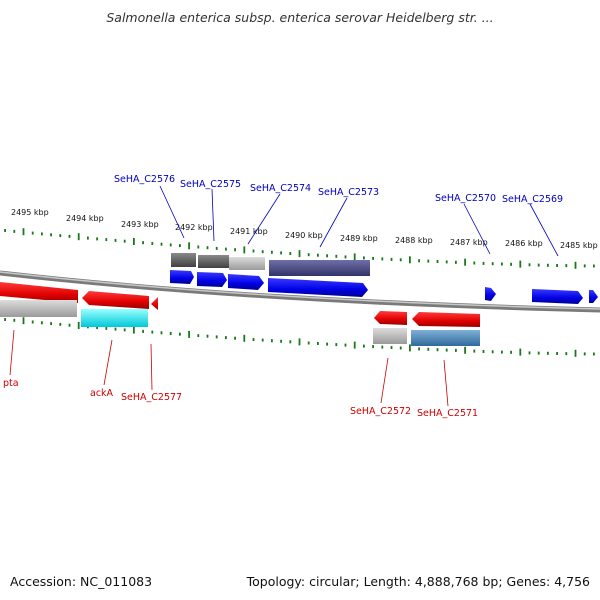  Describe the element at coordinates (348, 192) in the screenshot. I see `gene-label-forward: SeHA_C2573` at that location.